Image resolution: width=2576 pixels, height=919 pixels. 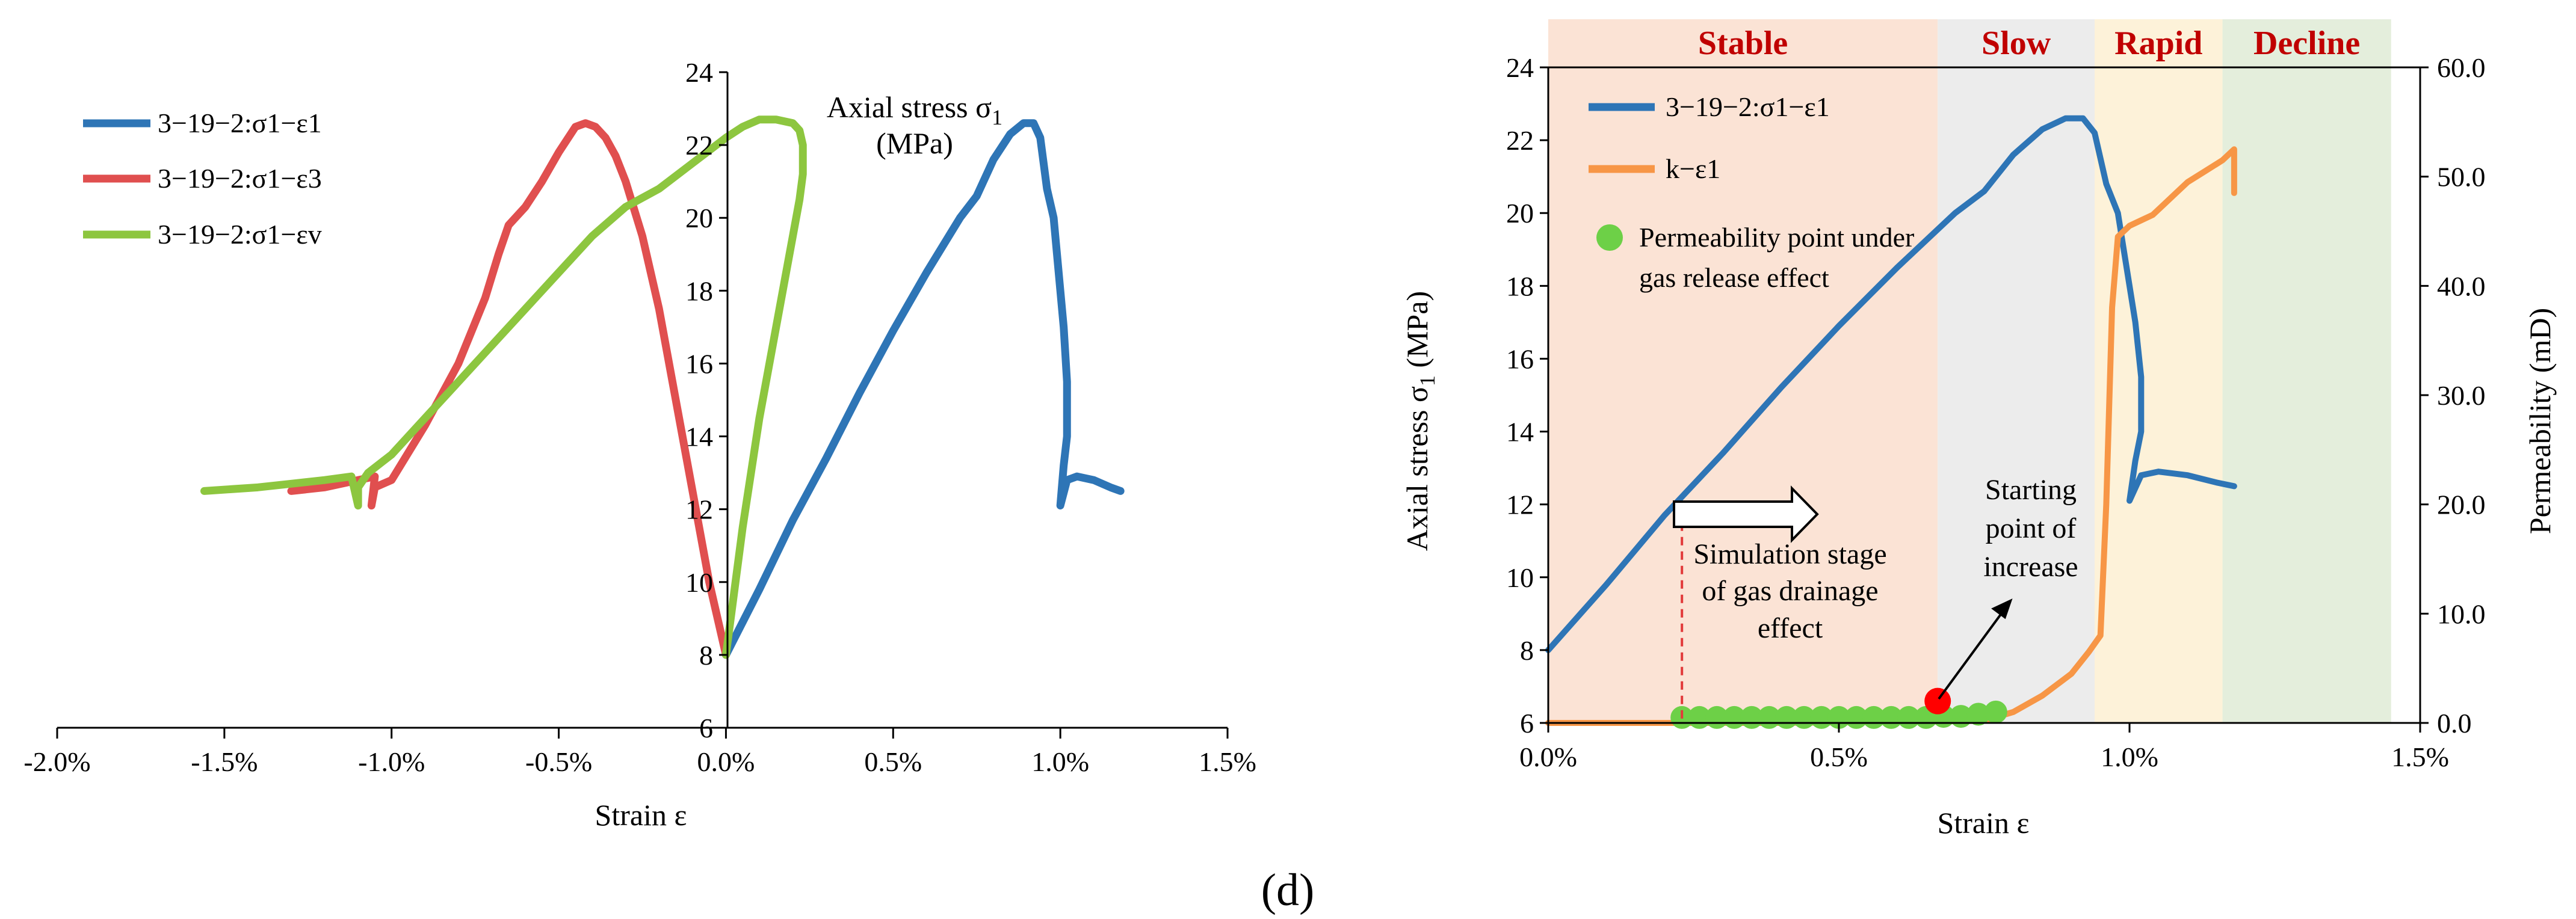 What do you see at coordinates (240, 234) in the screenshot?
I see `left-legend-label-ev: 3−19−2:σ1−εv` at bounding box center [240, 234].